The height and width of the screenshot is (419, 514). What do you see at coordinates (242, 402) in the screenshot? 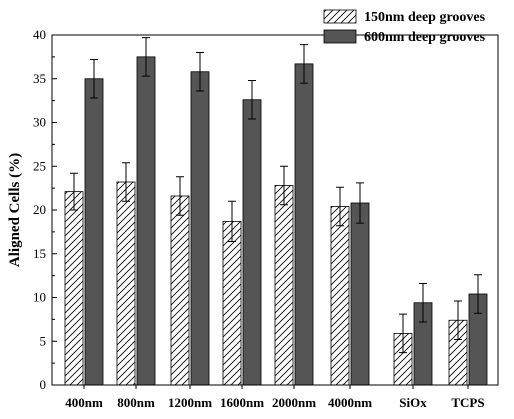
I see `x-tick-label: 1600nm` at bounding box center [242, 402].